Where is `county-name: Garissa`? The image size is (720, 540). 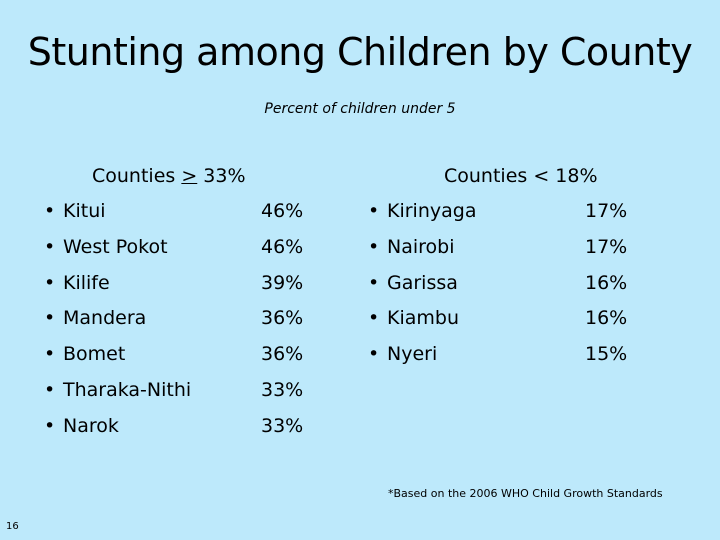
county-name: Garissa is located at coordinates (422, 282).